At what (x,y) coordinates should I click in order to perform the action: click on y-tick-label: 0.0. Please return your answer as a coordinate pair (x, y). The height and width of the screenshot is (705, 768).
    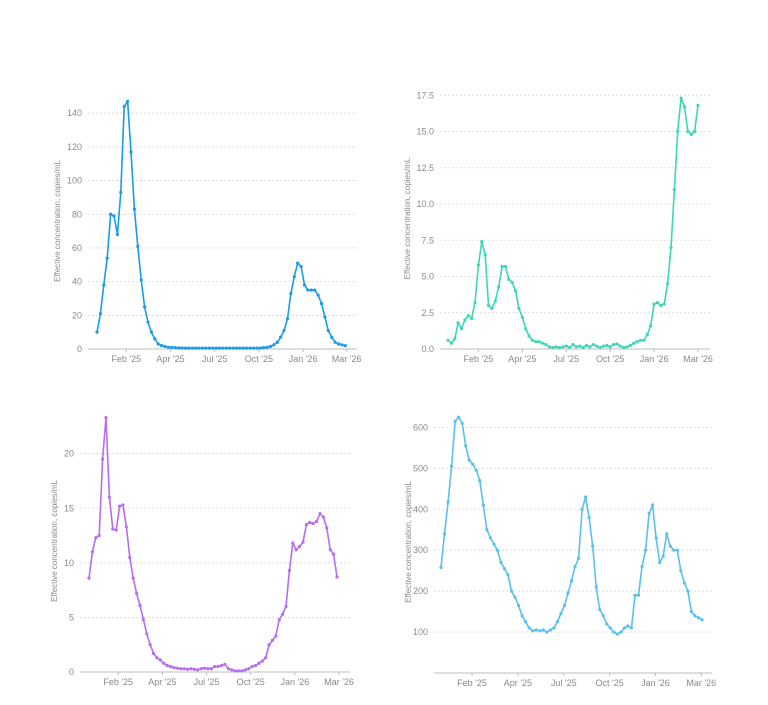
    Looking at the image, I should click on (427, 349).